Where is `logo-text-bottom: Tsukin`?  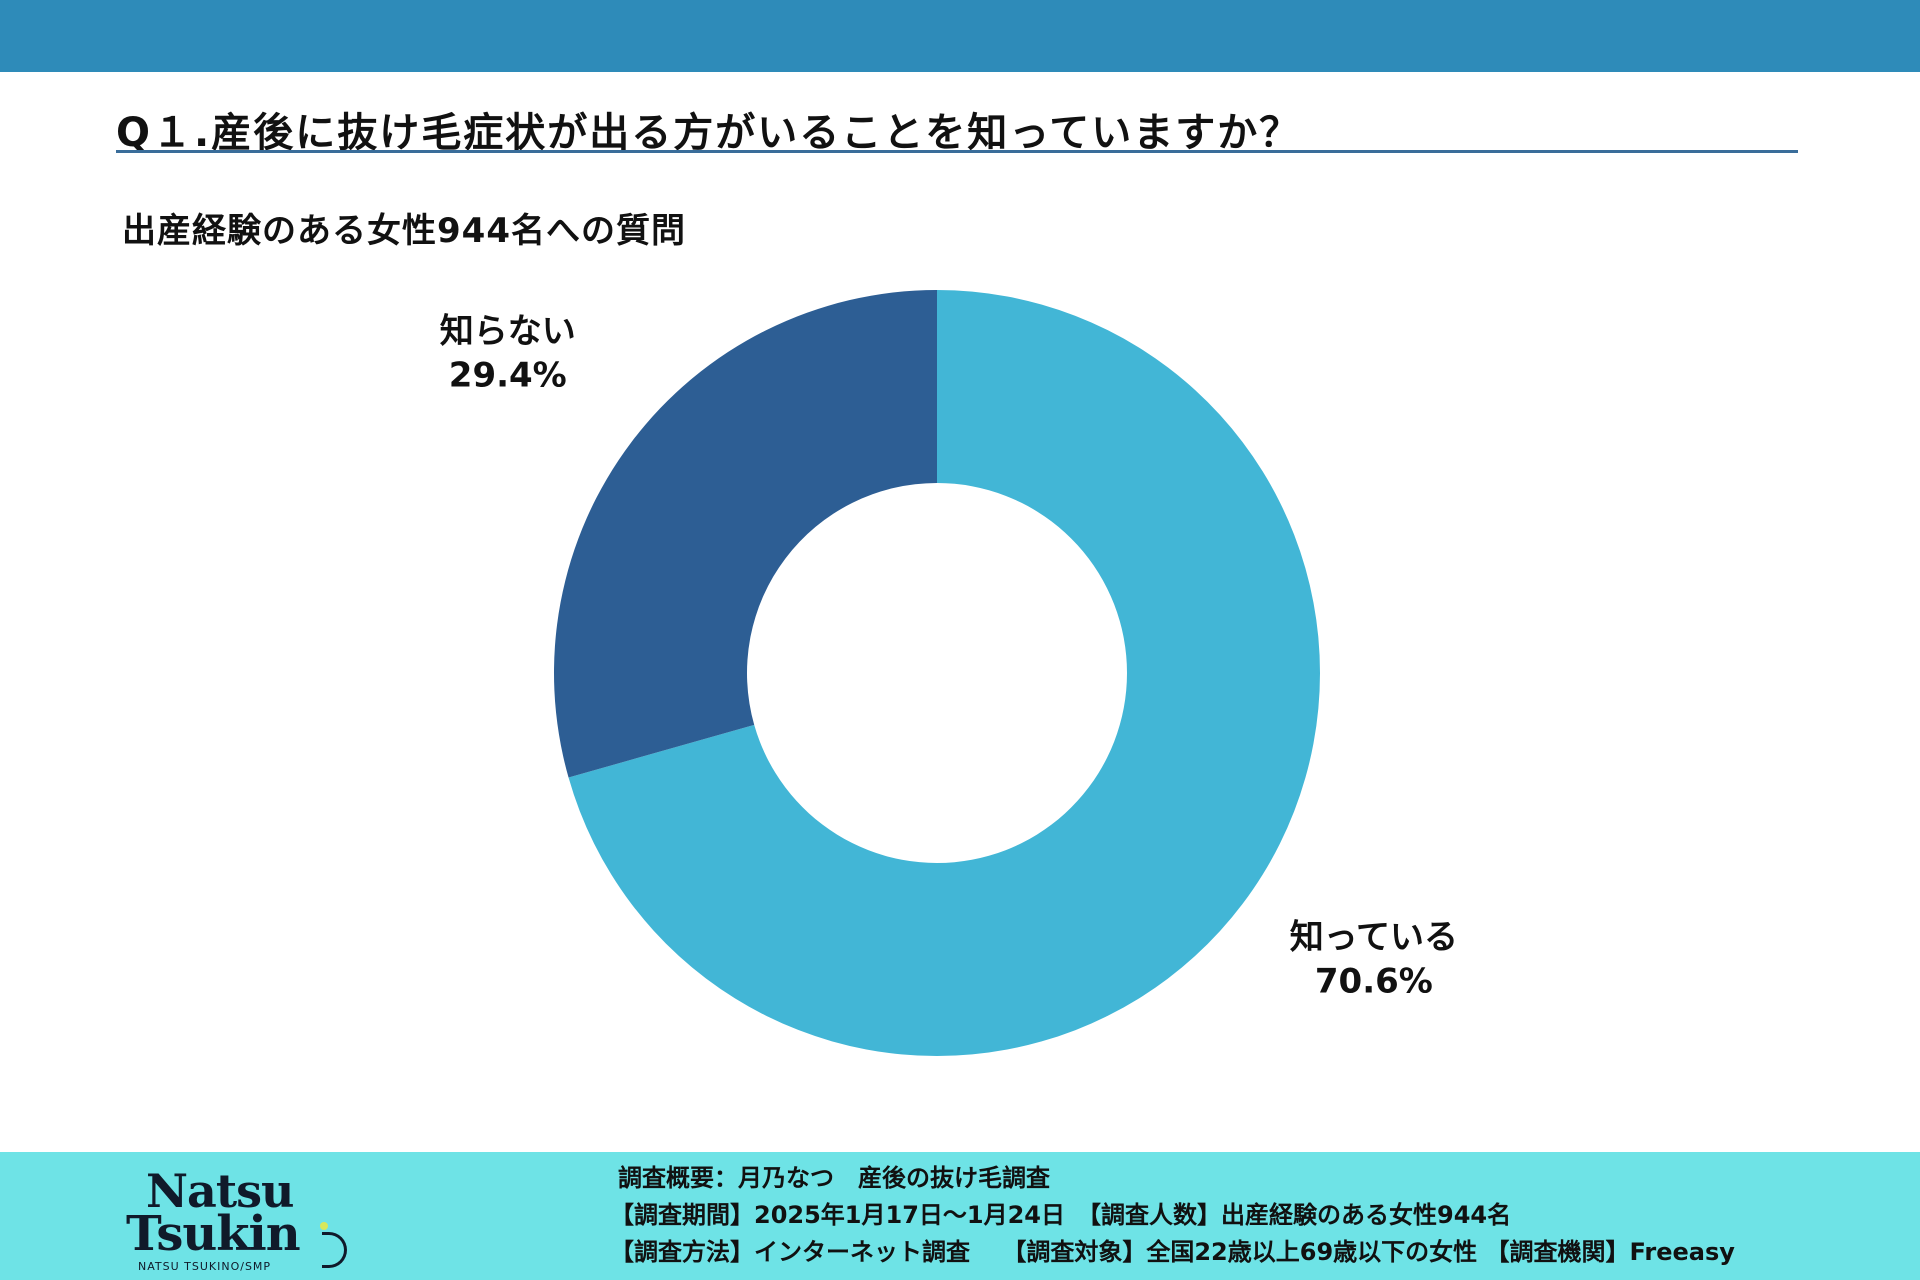
logo-text-bottom: Tsukin is located at coordinates (213, 1234).